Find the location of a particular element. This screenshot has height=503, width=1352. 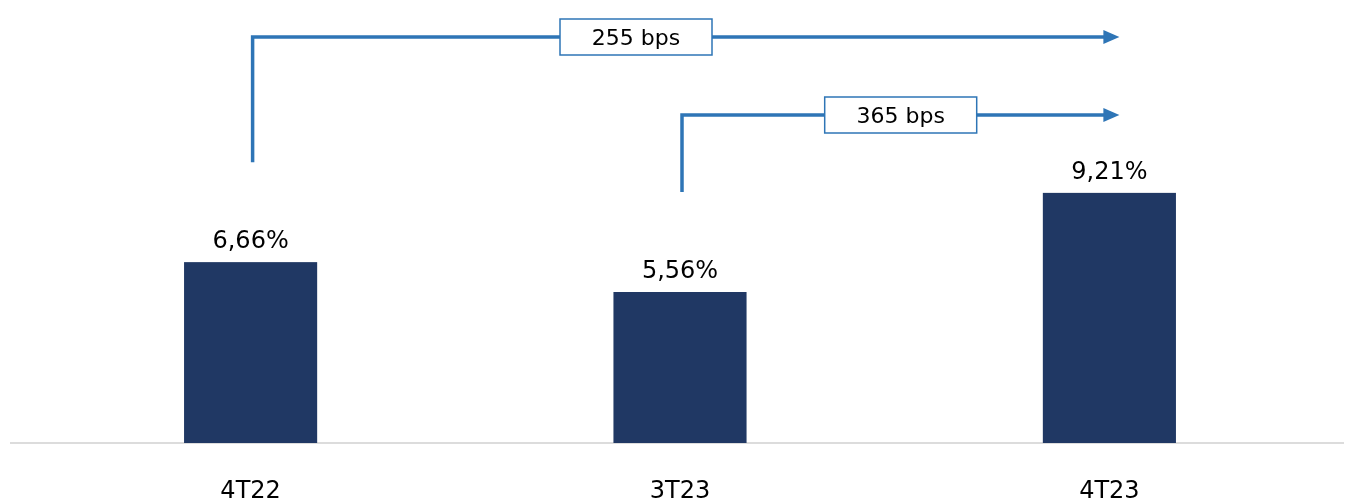

data-label: 9,21% is located at coordinates (1109, 170).